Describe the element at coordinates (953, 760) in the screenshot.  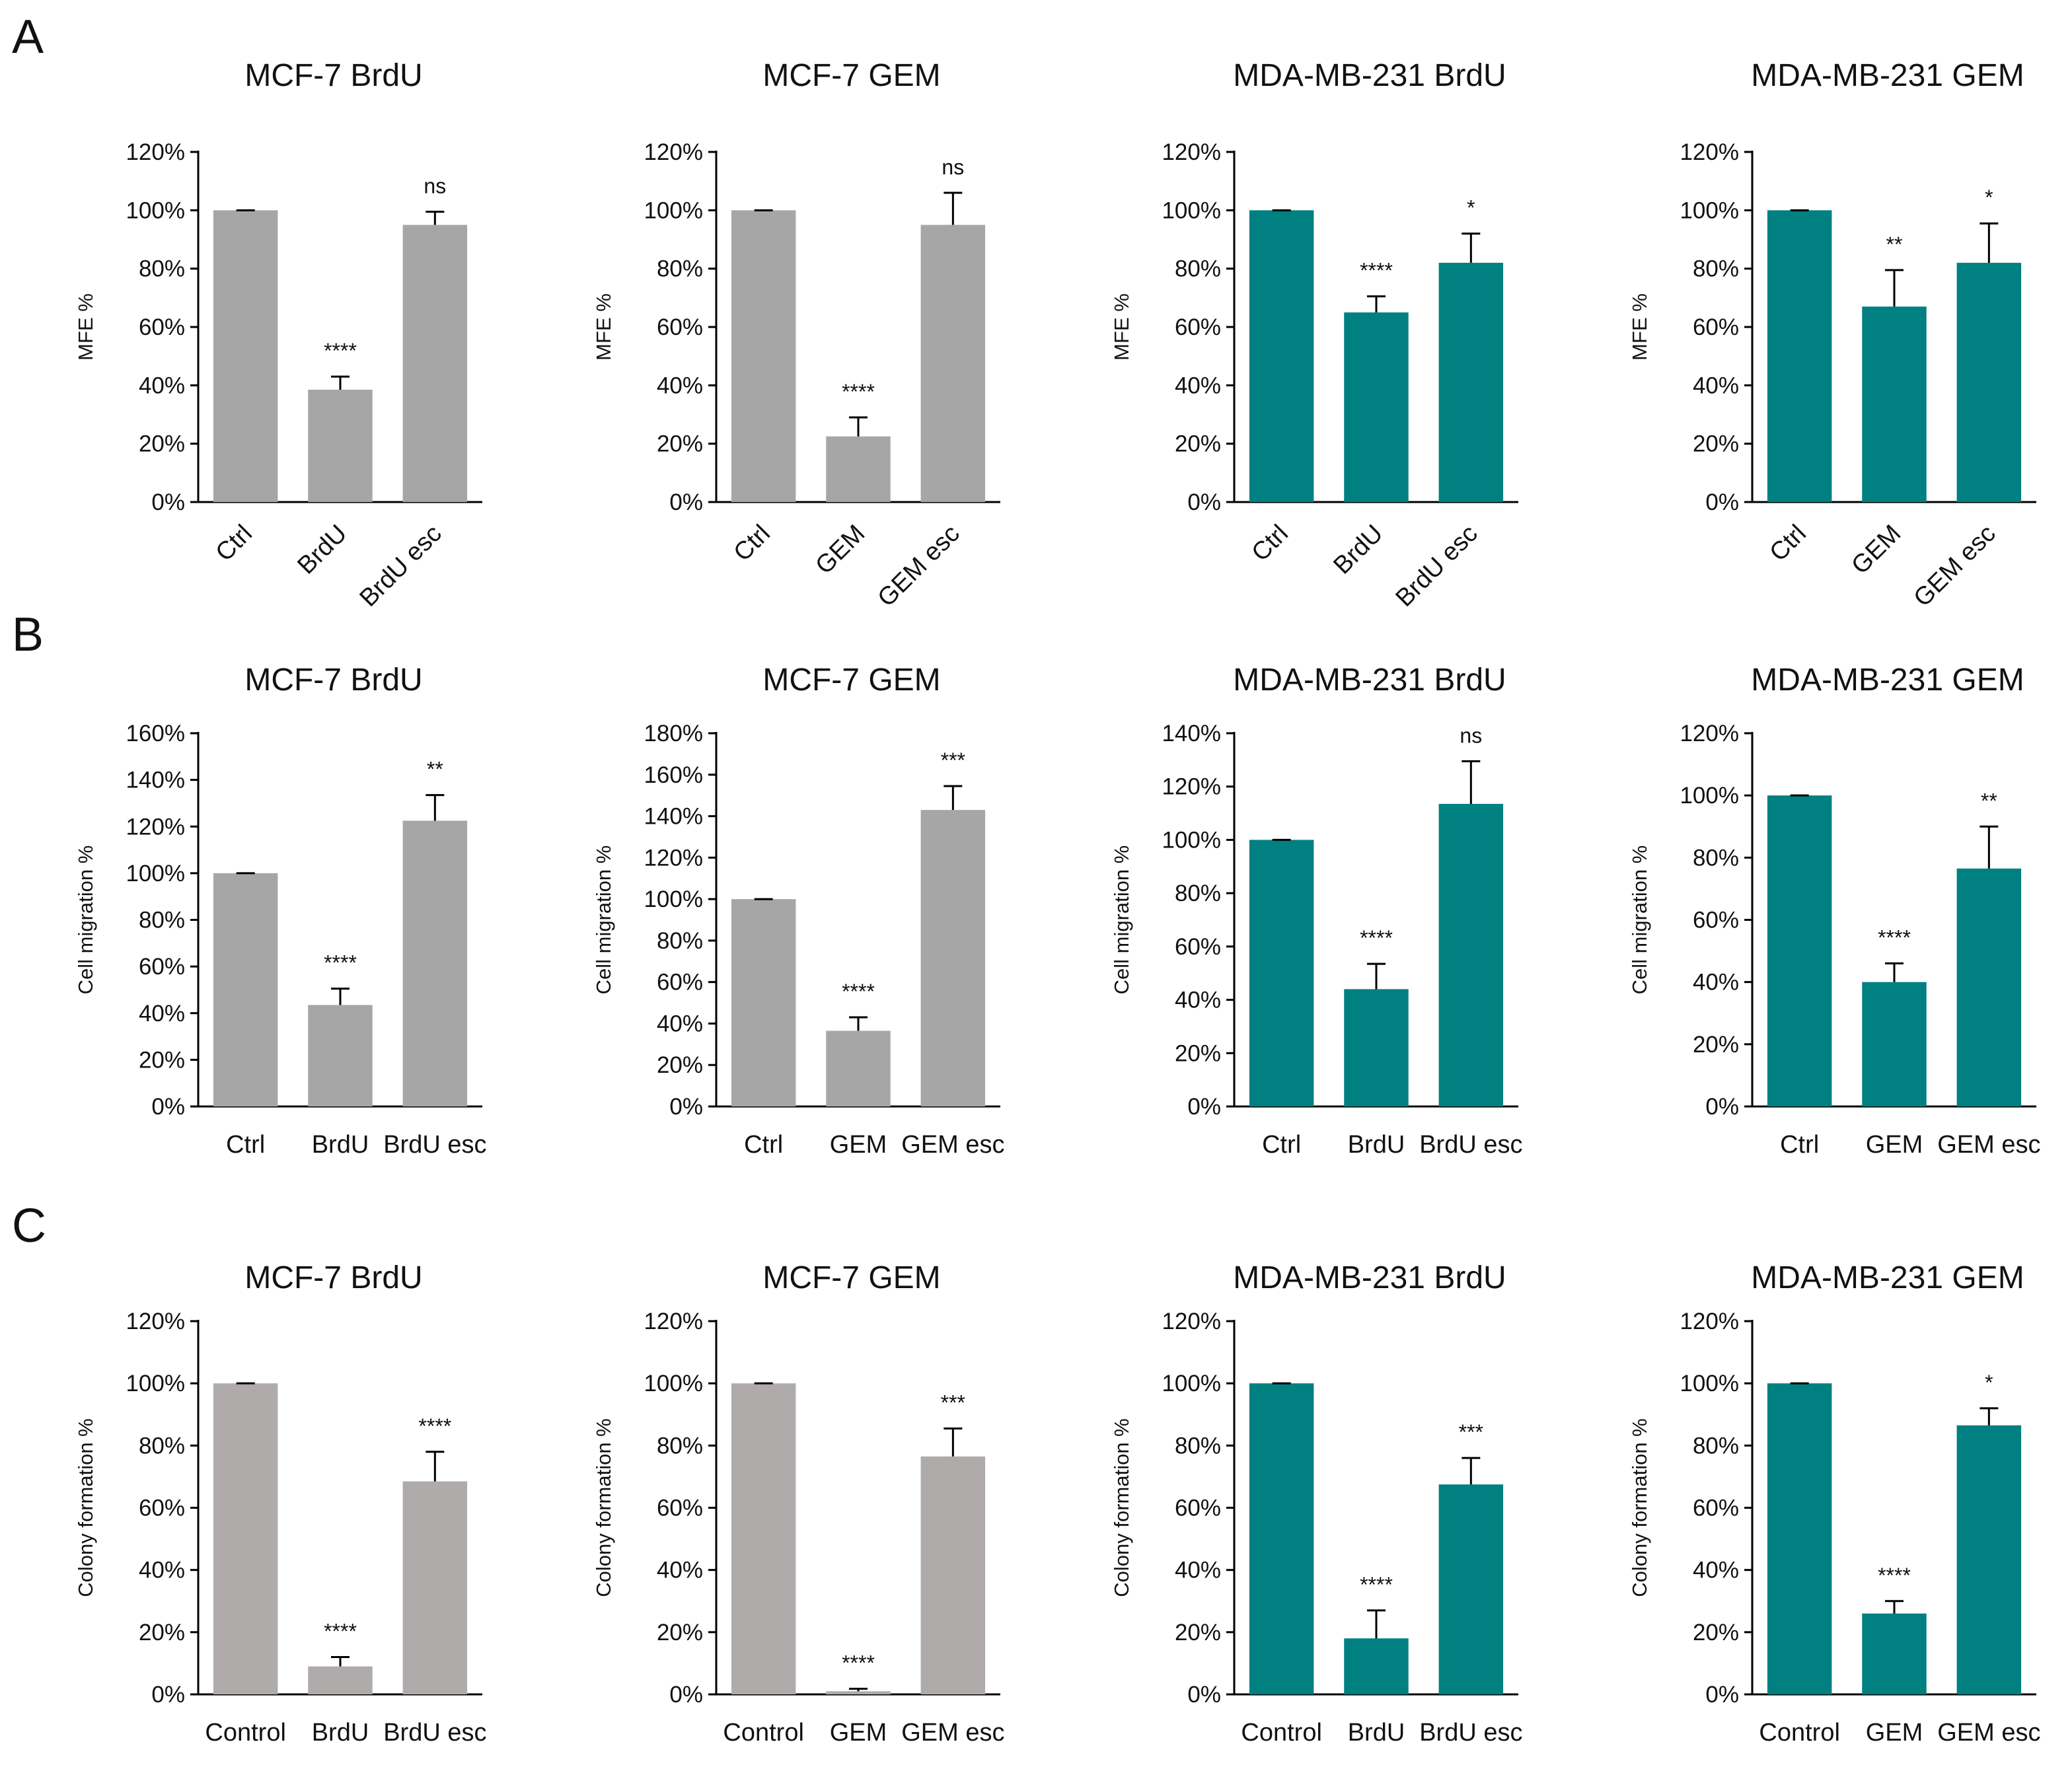
I see `significance-label: ***` at that location.